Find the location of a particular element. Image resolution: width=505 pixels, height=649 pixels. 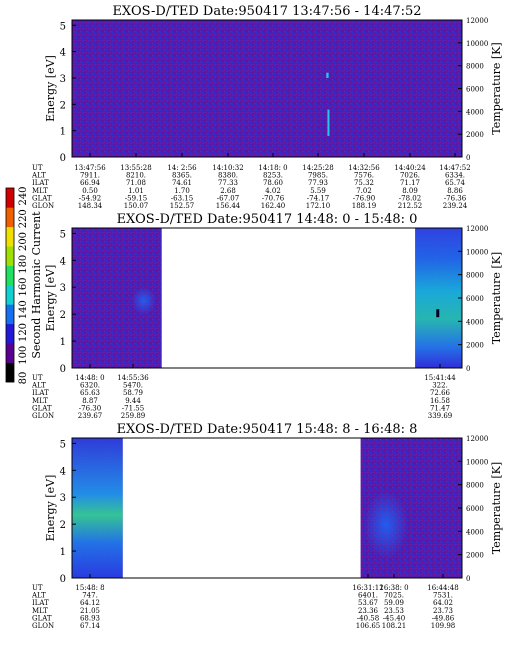

info-cell: 8.87 is located at coordinates (90, 401).